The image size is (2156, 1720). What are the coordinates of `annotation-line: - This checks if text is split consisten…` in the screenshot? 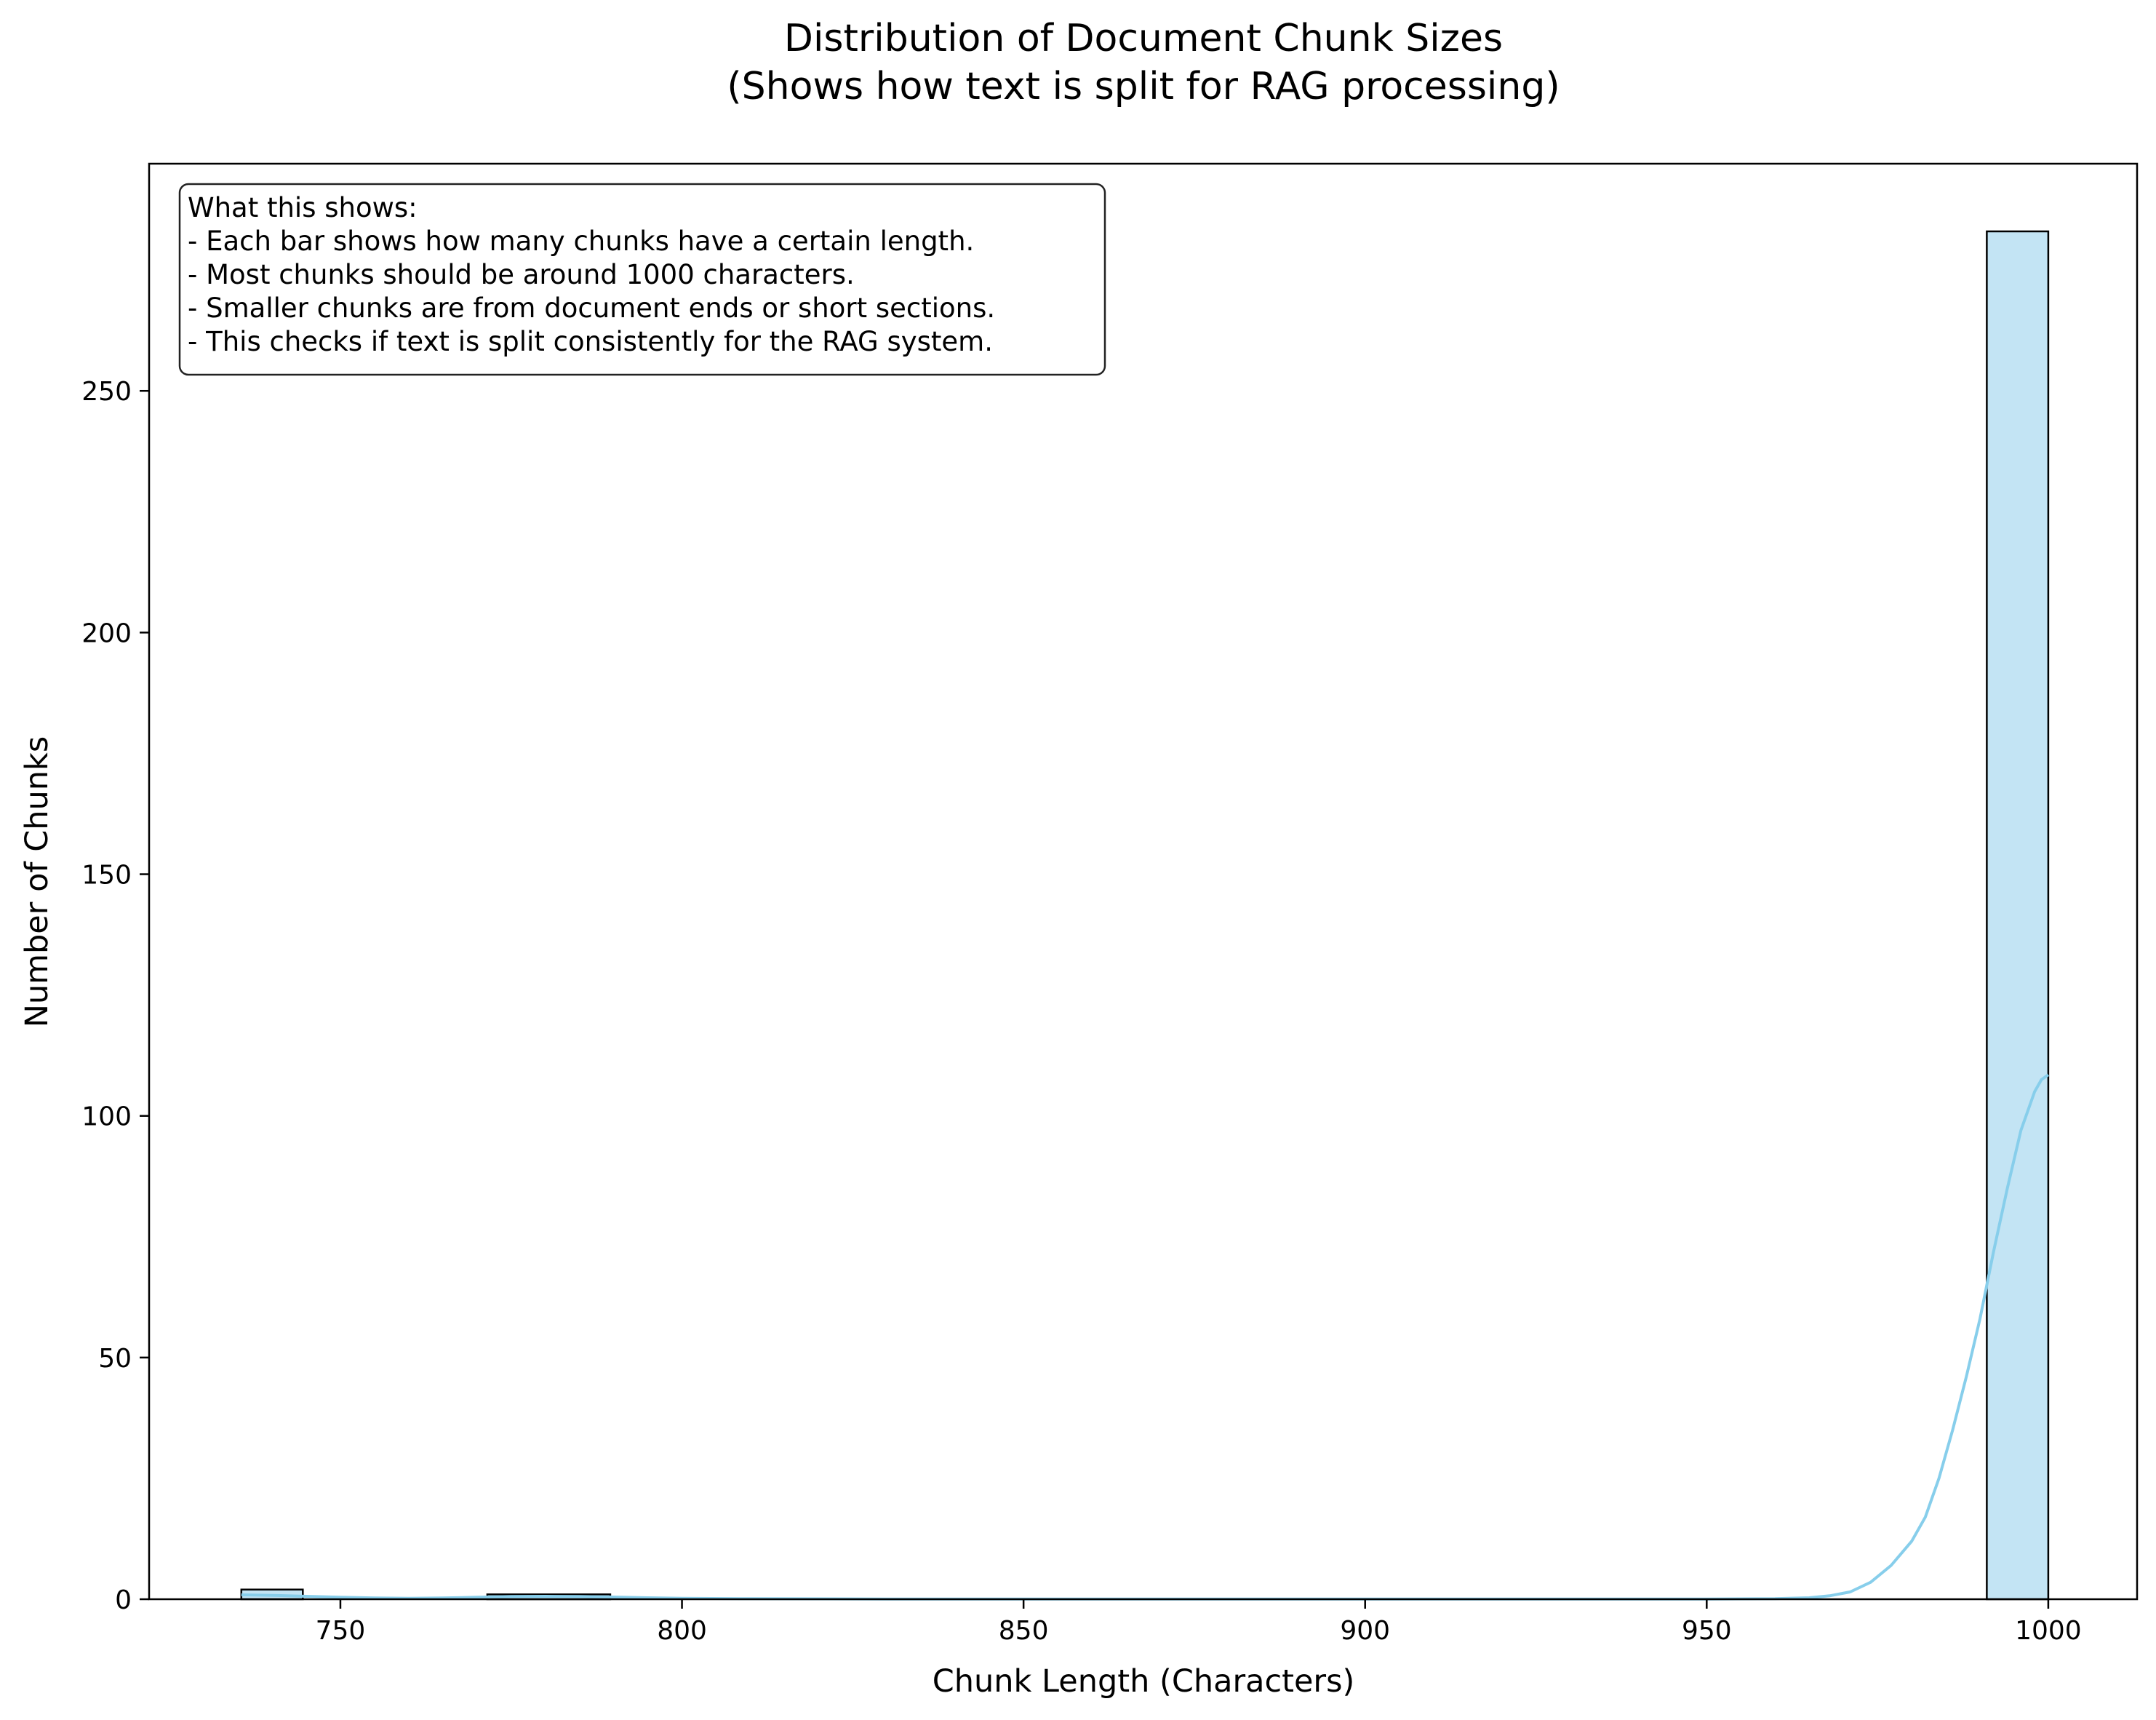 It's located at (590, 341).